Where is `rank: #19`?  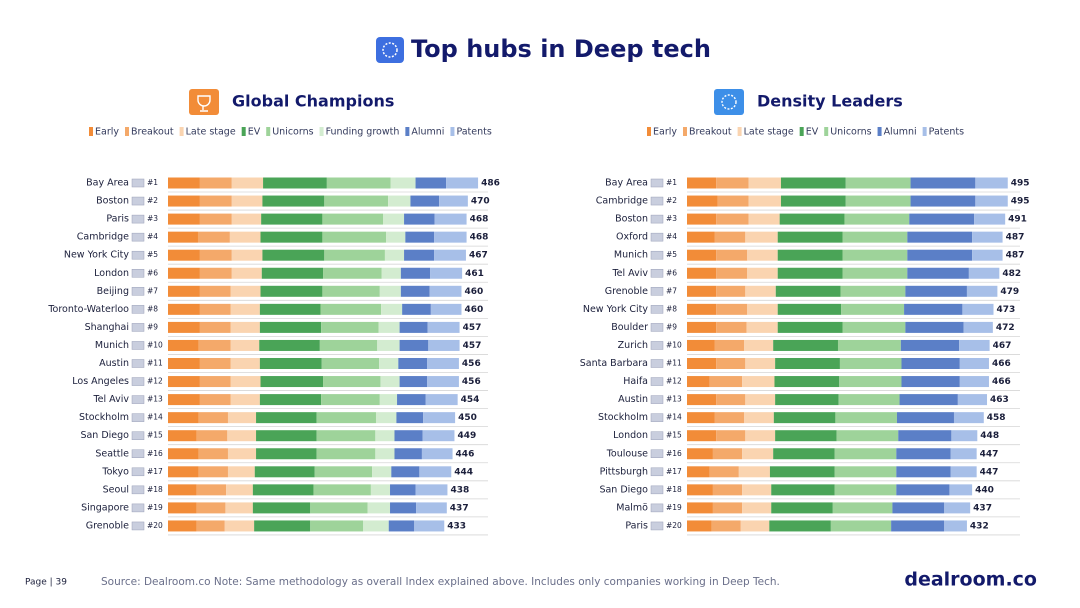
rank: #19 is located at coordinates (674, 507).